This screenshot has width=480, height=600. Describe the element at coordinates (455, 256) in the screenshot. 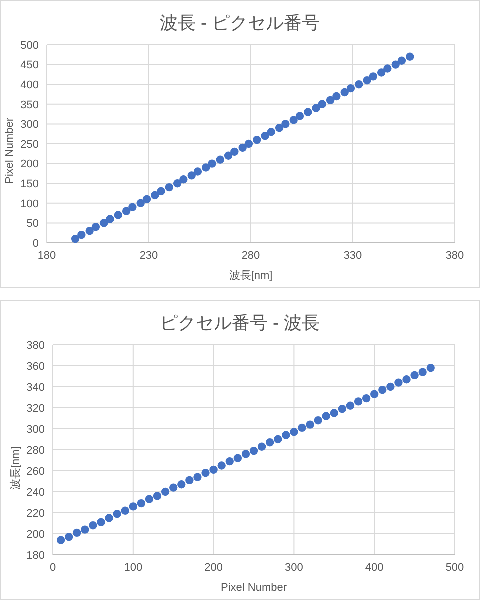

I see `x-tick-label: 380` at that location.